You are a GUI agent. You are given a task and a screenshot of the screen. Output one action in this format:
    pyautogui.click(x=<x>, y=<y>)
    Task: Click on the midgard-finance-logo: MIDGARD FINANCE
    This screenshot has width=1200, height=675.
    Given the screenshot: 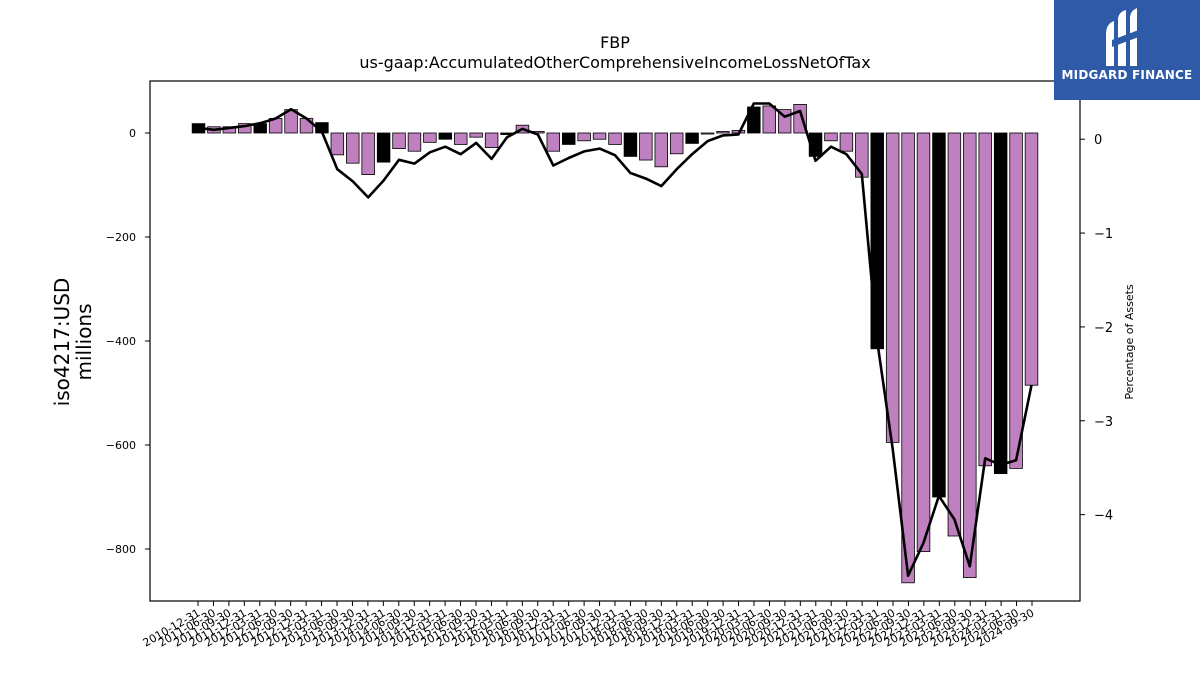 What is the action you would take?
    pyautogui.click(x=1127, y=50)
    